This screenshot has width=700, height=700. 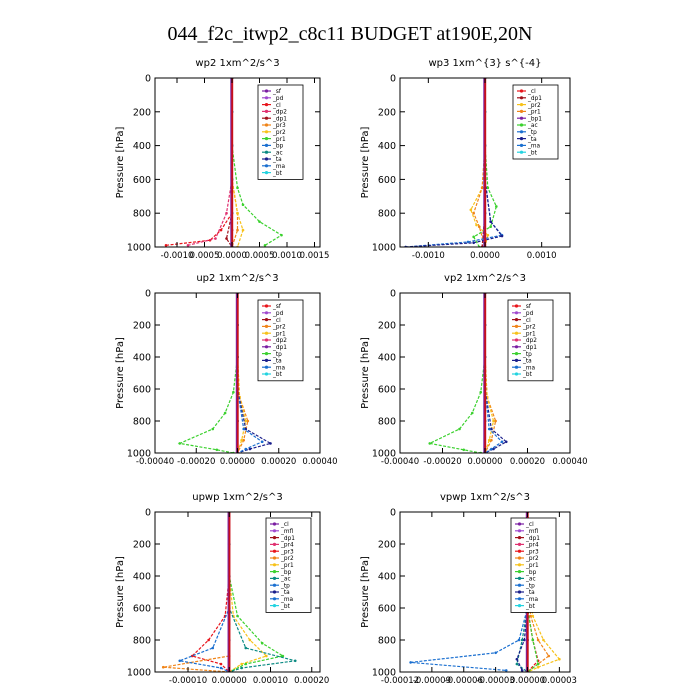 What do you see at coordinates (280, 340) in the screenshot?
I see `legend: _sf_pd_cl_pr2_pr1_dp2_dp1_tp_ta_ma_bt` at bounding box center [280, 340].